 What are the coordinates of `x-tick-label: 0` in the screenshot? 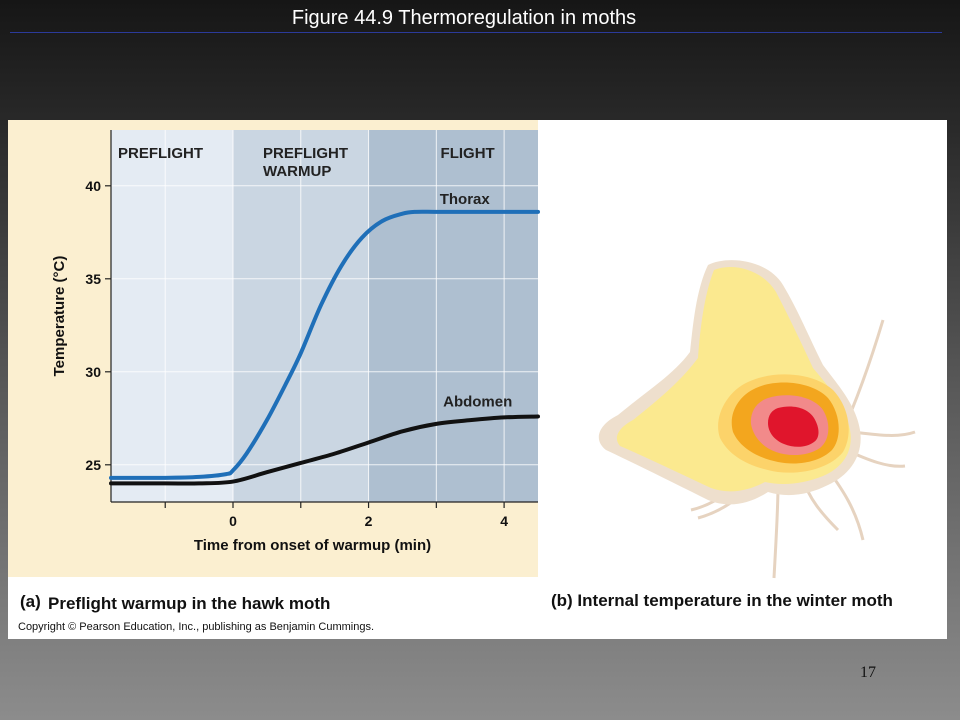 It's located at (233, 521).